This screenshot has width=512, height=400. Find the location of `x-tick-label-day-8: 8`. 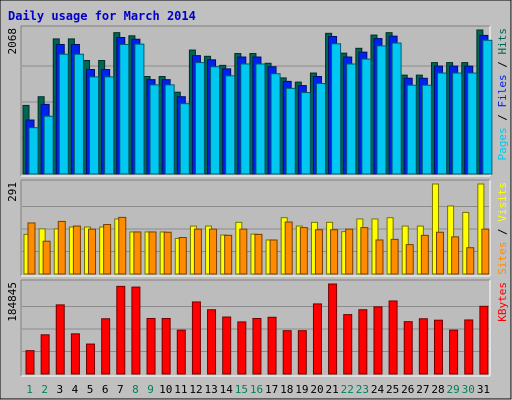

x-tick-label-day-8: 8 is located at coordinates (135, 389).